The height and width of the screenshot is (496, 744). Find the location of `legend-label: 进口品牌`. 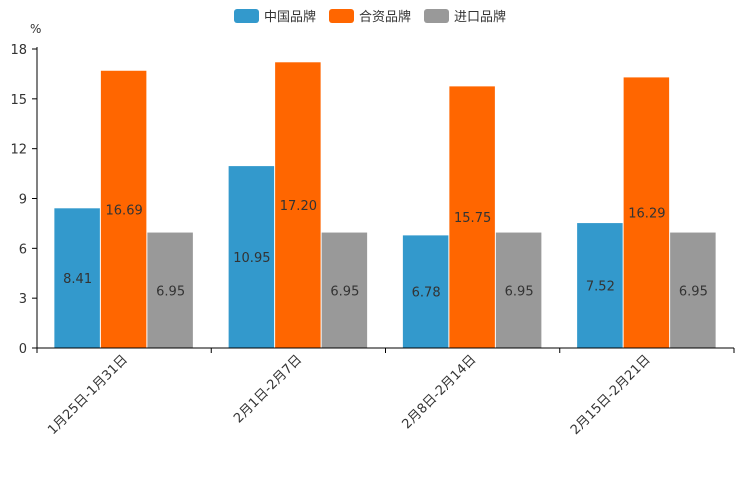

legend-label: 进口品牌 is located at coordinates (480, 17).